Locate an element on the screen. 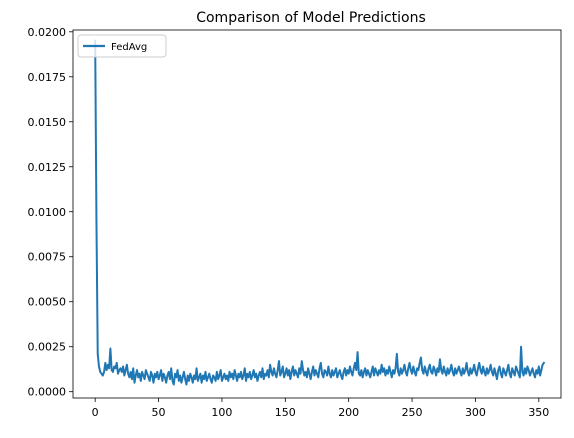  x-tick-label: 0 is located at coordinates (95, 412).